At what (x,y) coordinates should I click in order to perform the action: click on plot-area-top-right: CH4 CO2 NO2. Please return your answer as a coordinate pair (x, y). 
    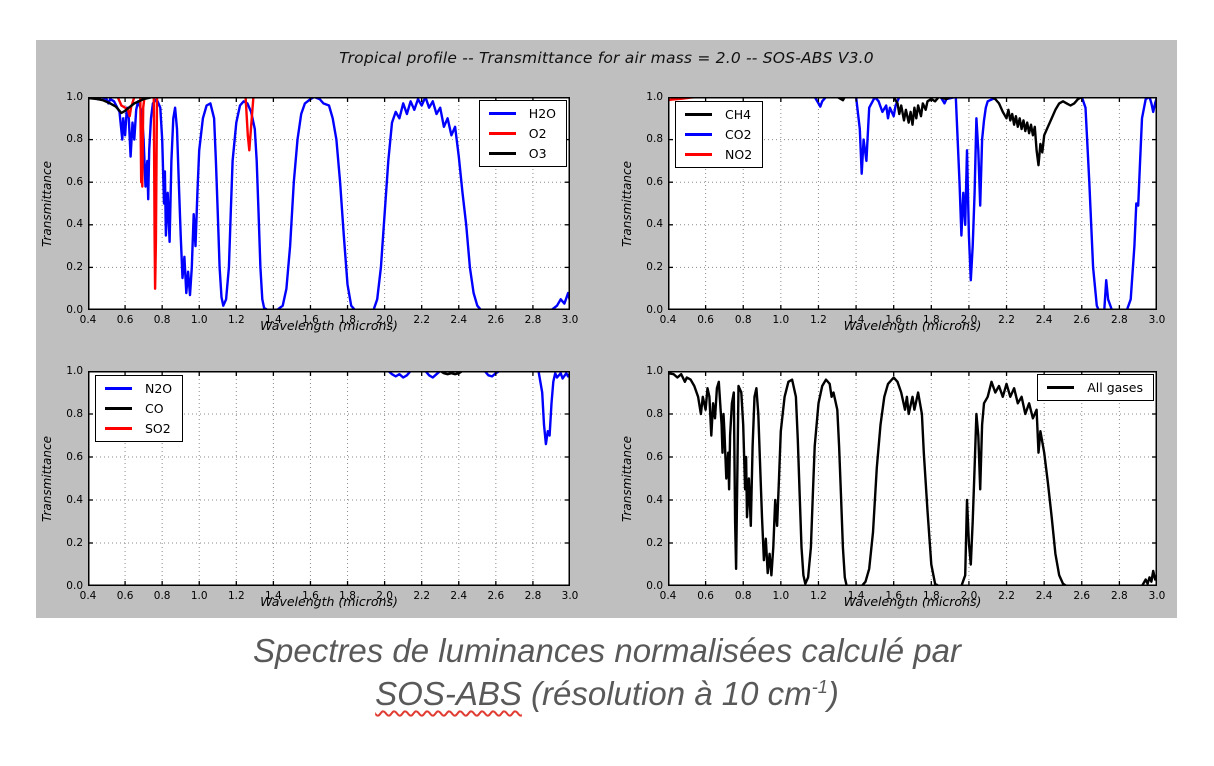
    Looking at the image, I should click on (912, 203).